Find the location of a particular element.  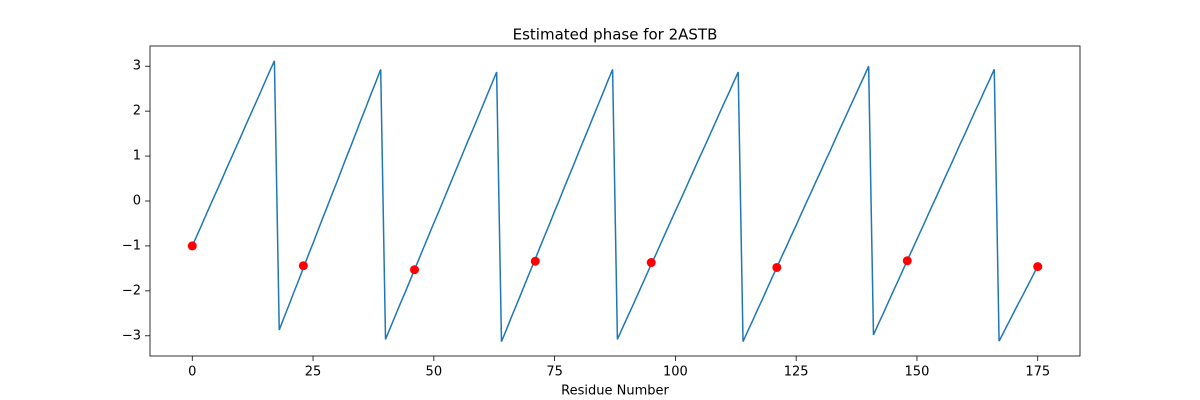

y-tick-label: 3 is located at coordinates (137, 66).